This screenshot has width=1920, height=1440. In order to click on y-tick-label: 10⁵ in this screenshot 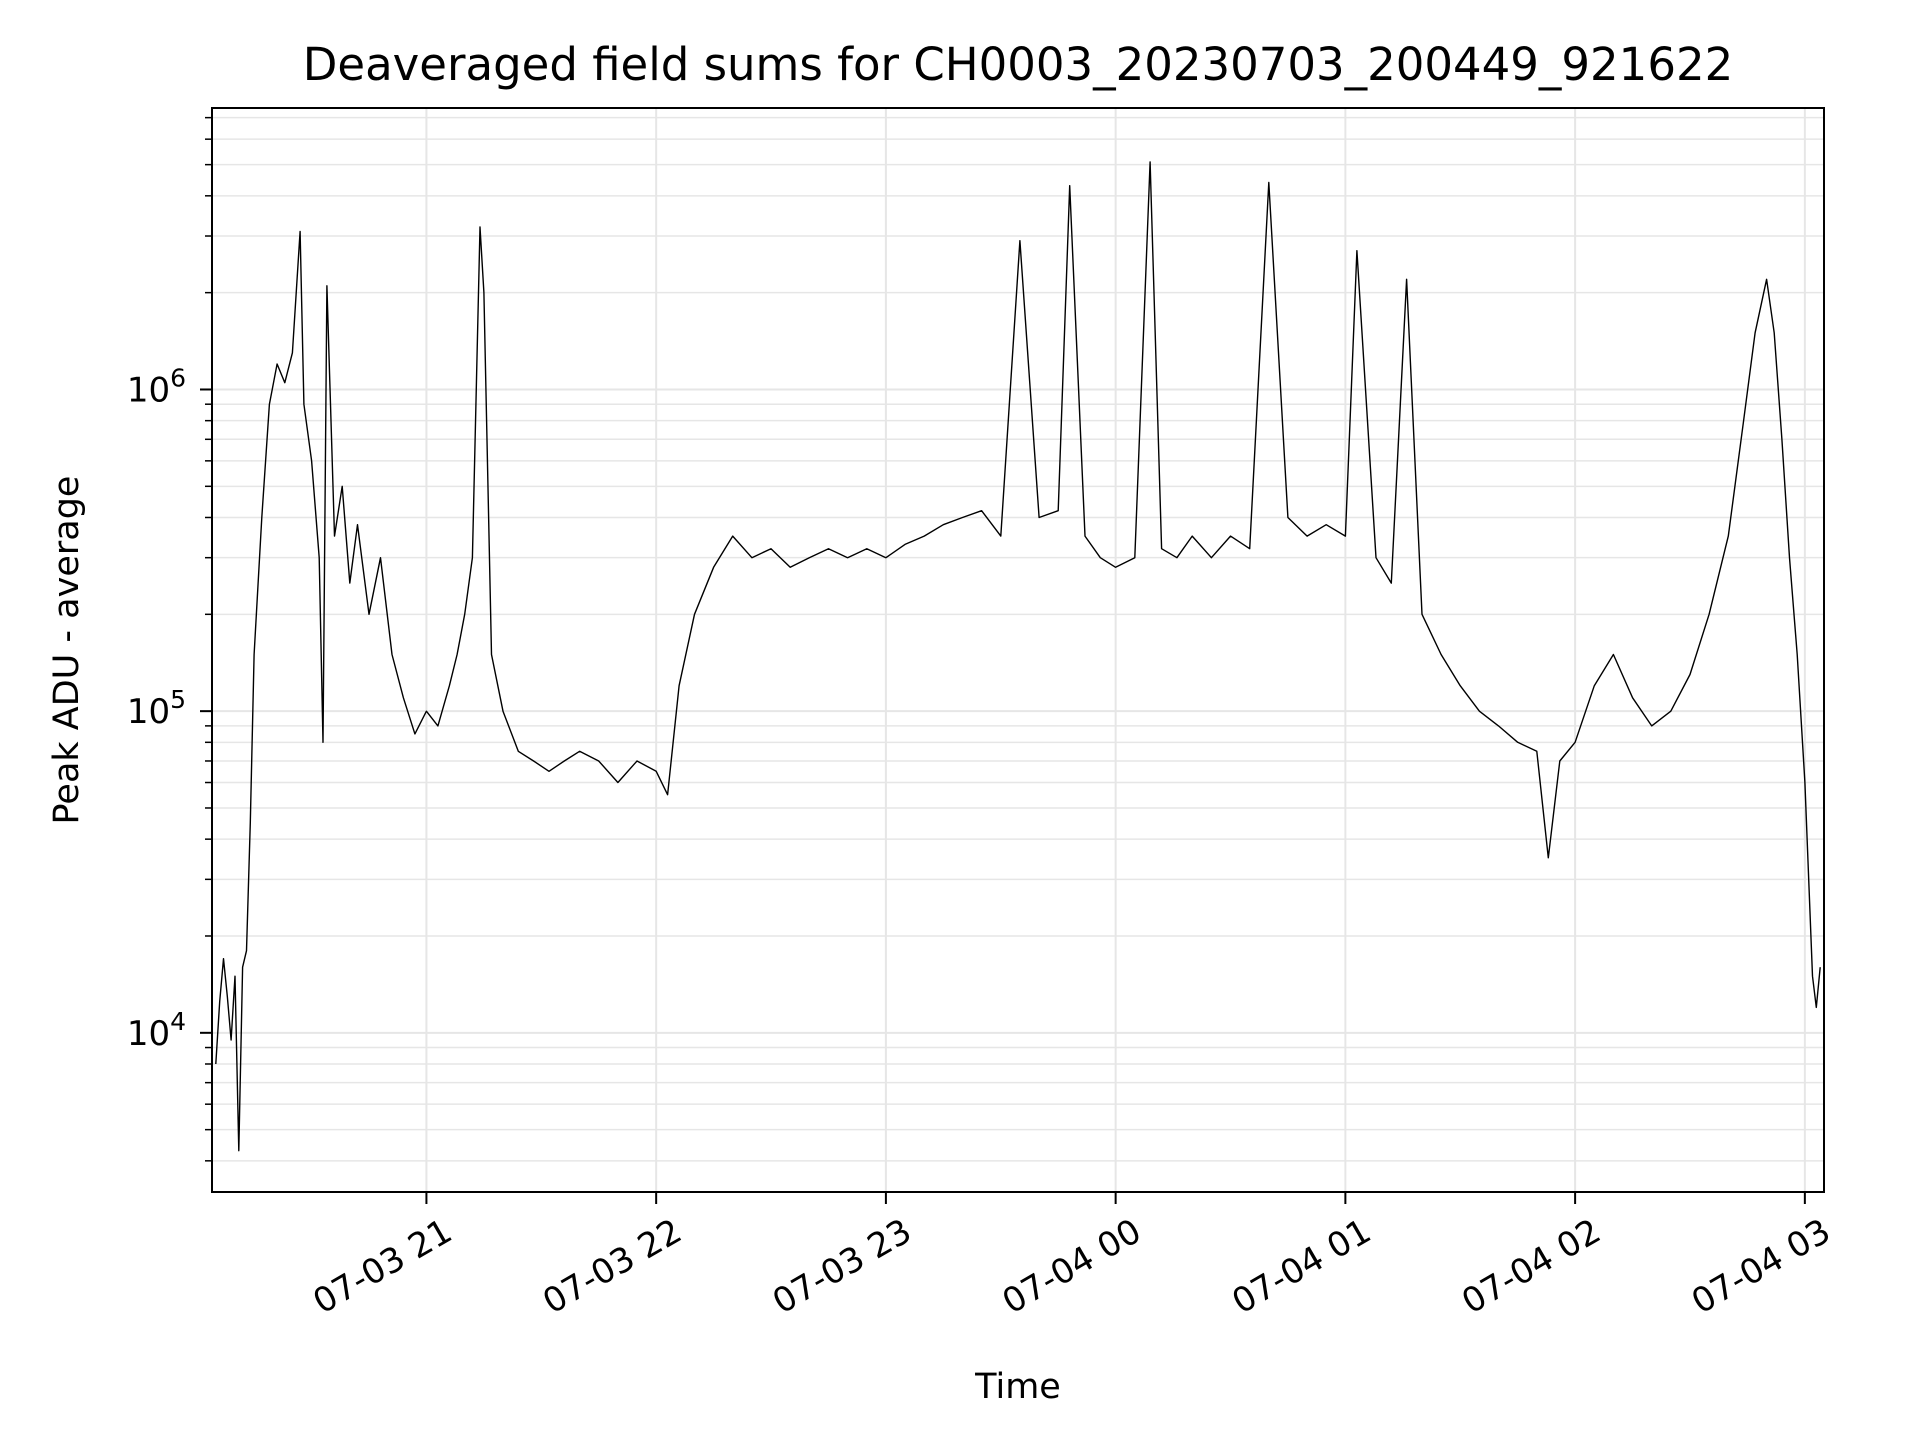, I will do `click(156, 708)`.